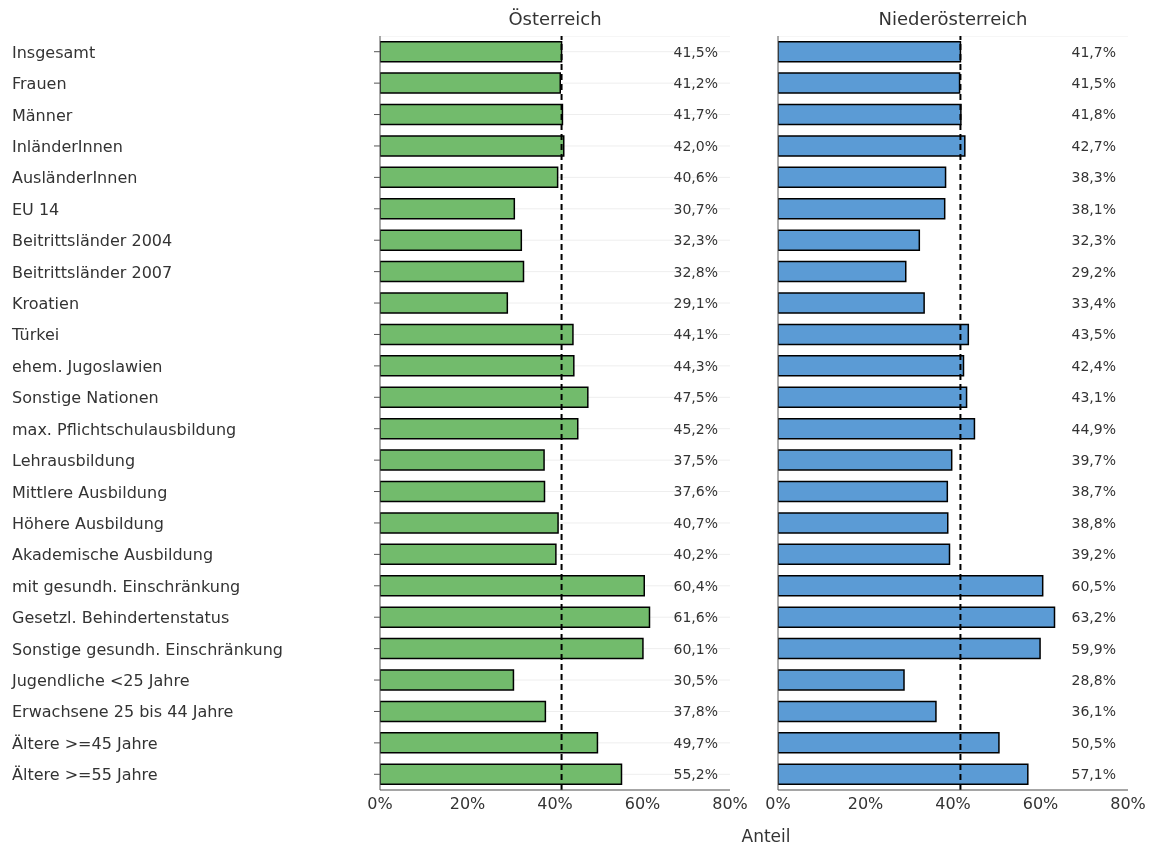 The image size is (1161, 851). What do you see at coordinates (695, 397) in the screenshot?
I see `data-label: 47,5%` at bounding box center [695, 397].